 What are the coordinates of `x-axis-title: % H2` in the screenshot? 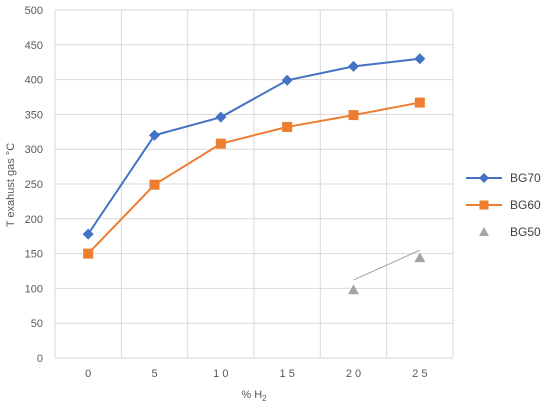 It's located at (254, 396).